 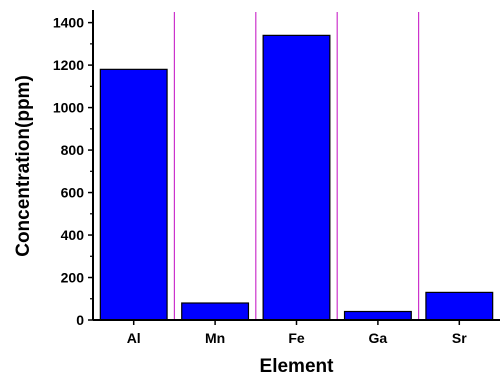 What do you see at coordinates (378, 338) in the screenshot?
I see `x-tick-label: Ga` at bounding box center [378, 338].